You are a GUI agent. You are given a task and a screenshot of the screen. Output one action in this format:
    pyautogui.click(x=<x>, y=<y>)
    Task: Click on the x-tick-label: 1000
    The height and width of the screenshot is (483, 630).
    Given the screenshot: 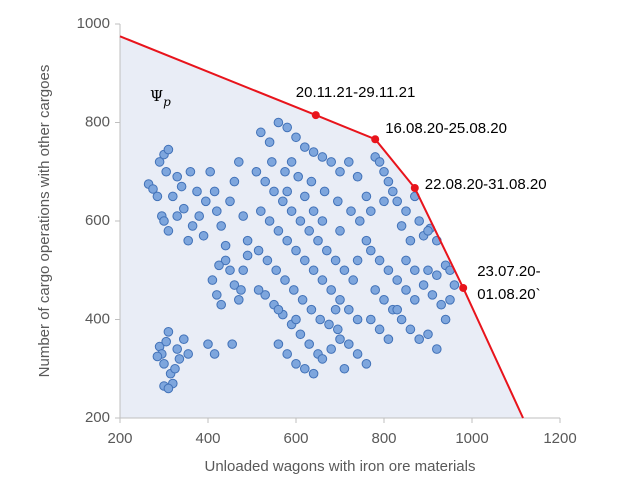 What is the action you would take?
    pyautogui.click(x=471, y=438)
    